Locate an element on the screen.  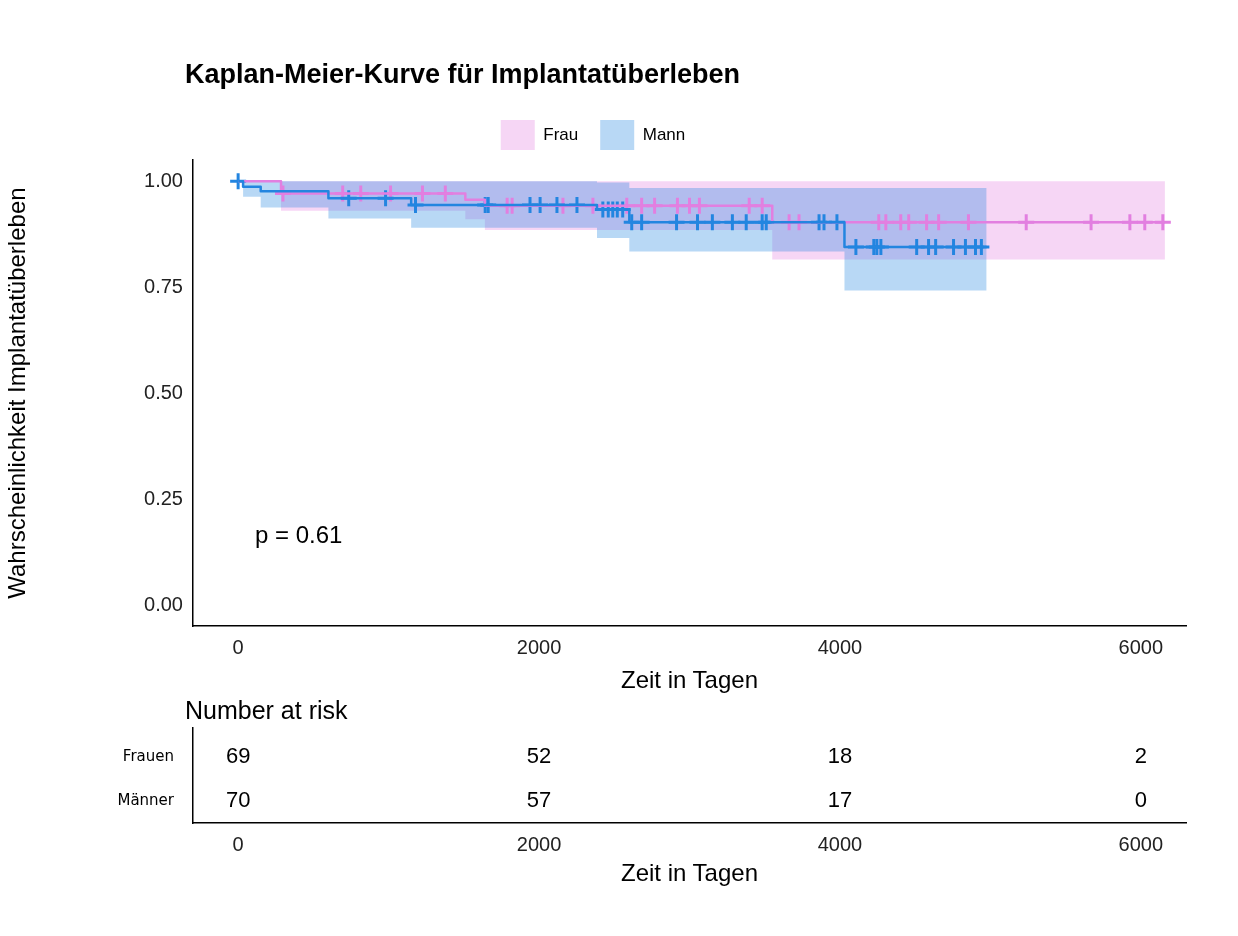
y-tick-label: Frauen is located at coordinates (148, 755).